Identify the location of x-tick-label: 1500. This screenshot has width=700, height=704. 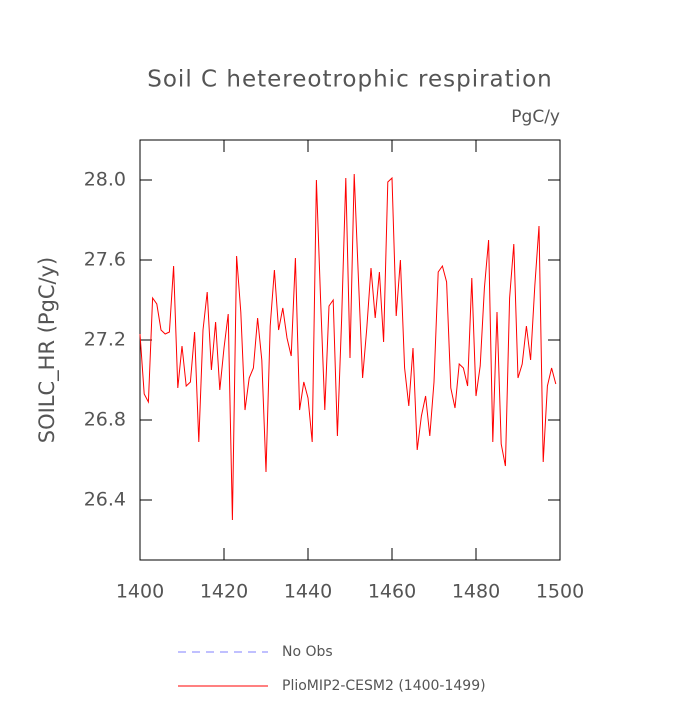
(560, 592).